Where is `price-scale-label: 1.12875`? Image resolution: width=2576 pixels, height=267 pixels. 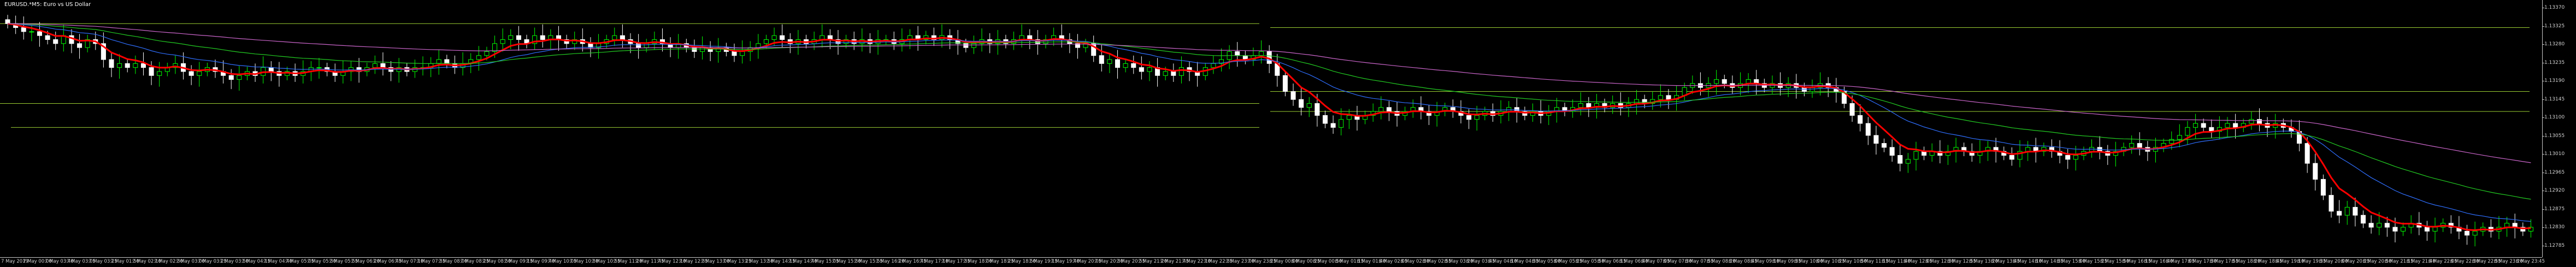 price-scale-label: 1.12875 is located at coordinates (2553, 209).